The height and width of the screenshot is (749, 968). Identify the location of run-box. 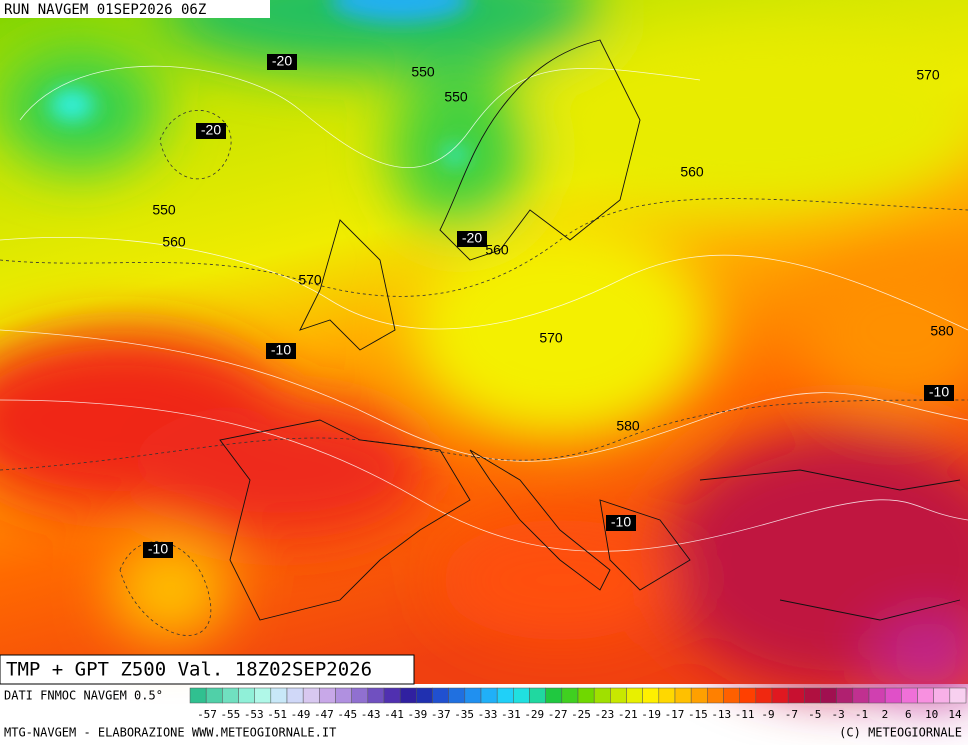
(135, 9).